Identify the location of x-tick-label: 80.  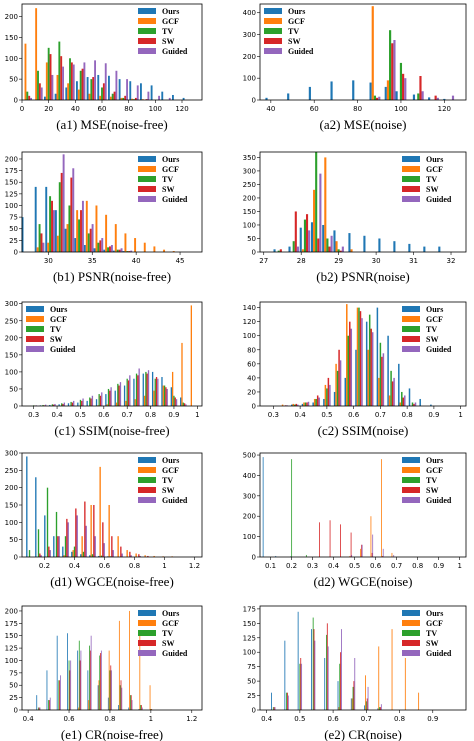
(128, 109).